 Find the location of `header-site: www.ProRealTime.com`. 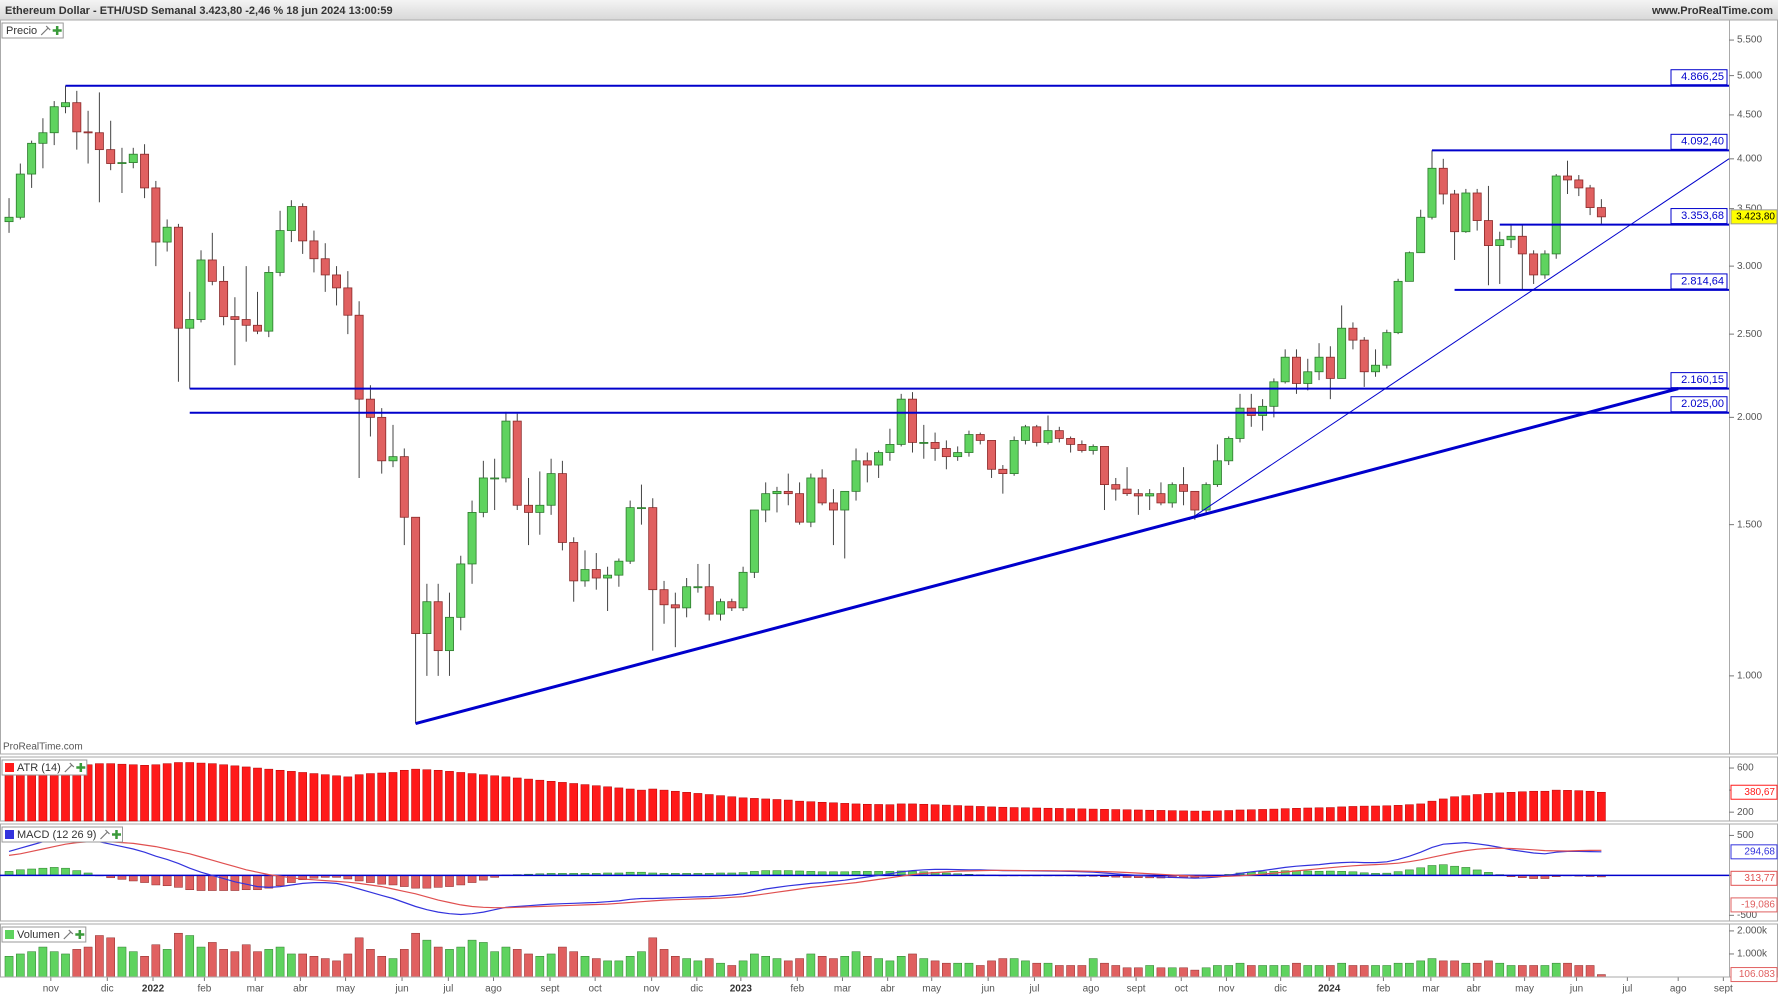

header-site: www.ProRealTime.com is located at coordinates (1712, 11).